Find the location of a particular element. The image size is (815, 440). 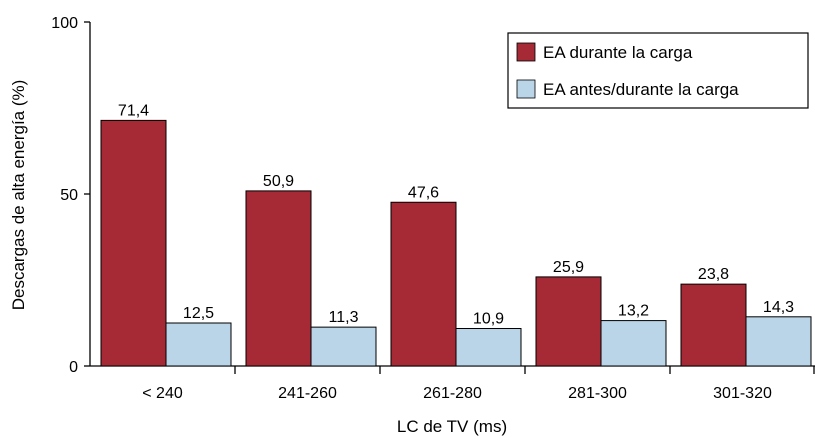

y-tick-label: 50 is located at coordinates (69, 195).